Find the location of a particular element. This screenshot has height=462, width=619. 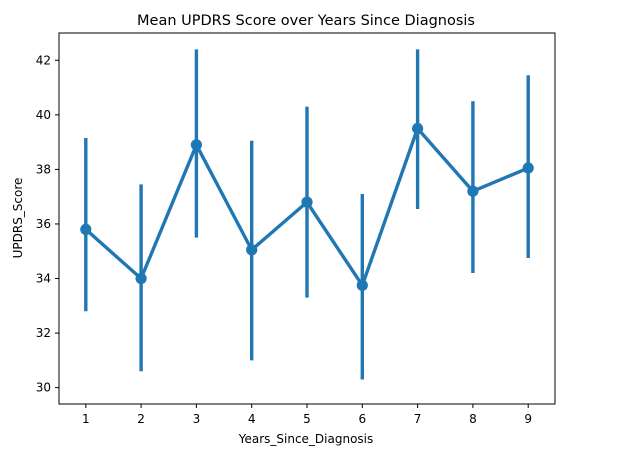

x-tick-label: 6 is located at coordinates (362, 419).